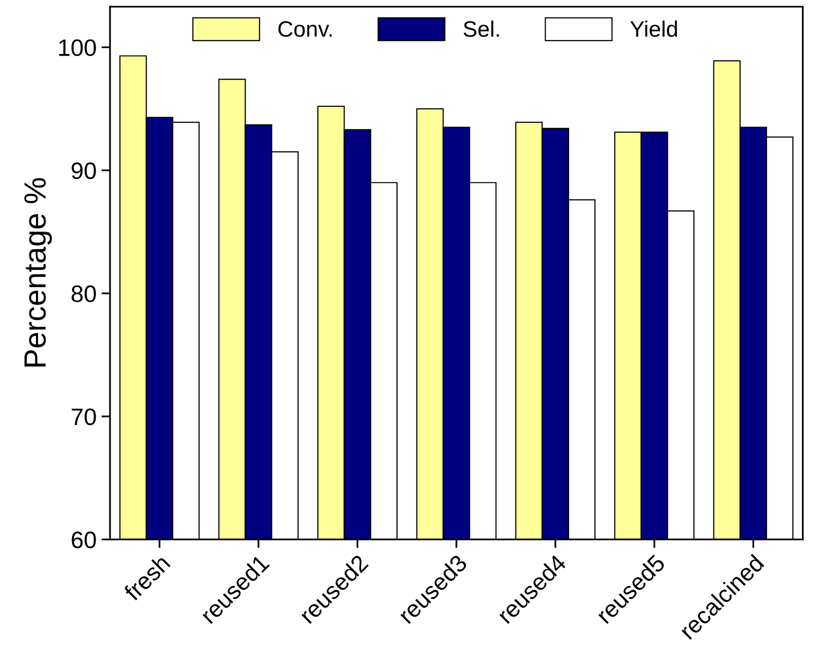 The image size is (815, 666). I want to click on y-tick-label: 90, so click(84, 171).